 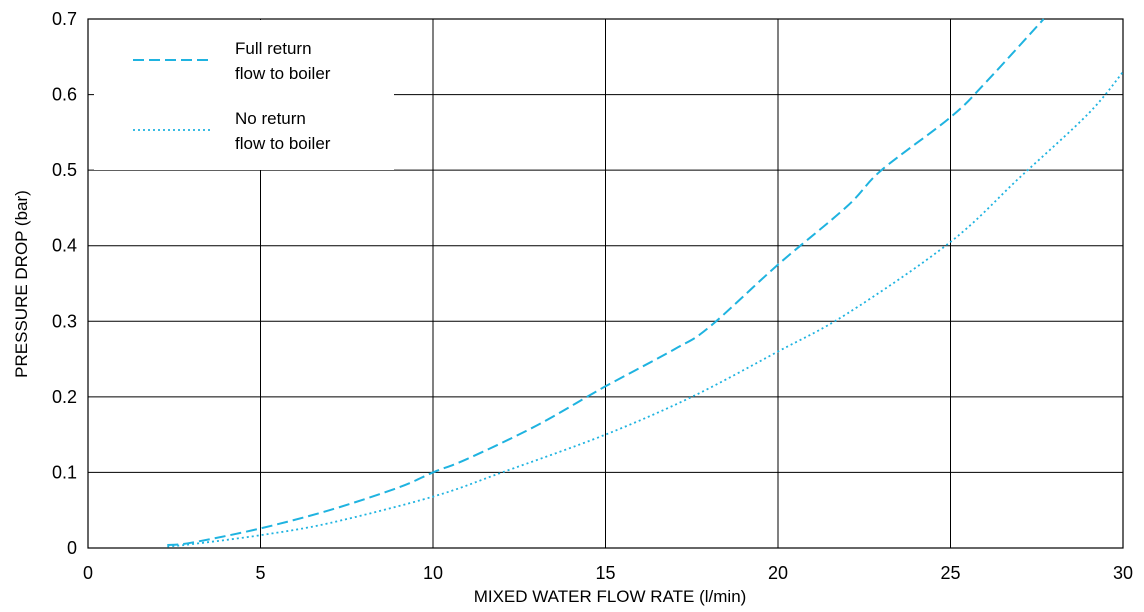 I want to click on y-tick-label: 0.2, so click(x=64, y=397).